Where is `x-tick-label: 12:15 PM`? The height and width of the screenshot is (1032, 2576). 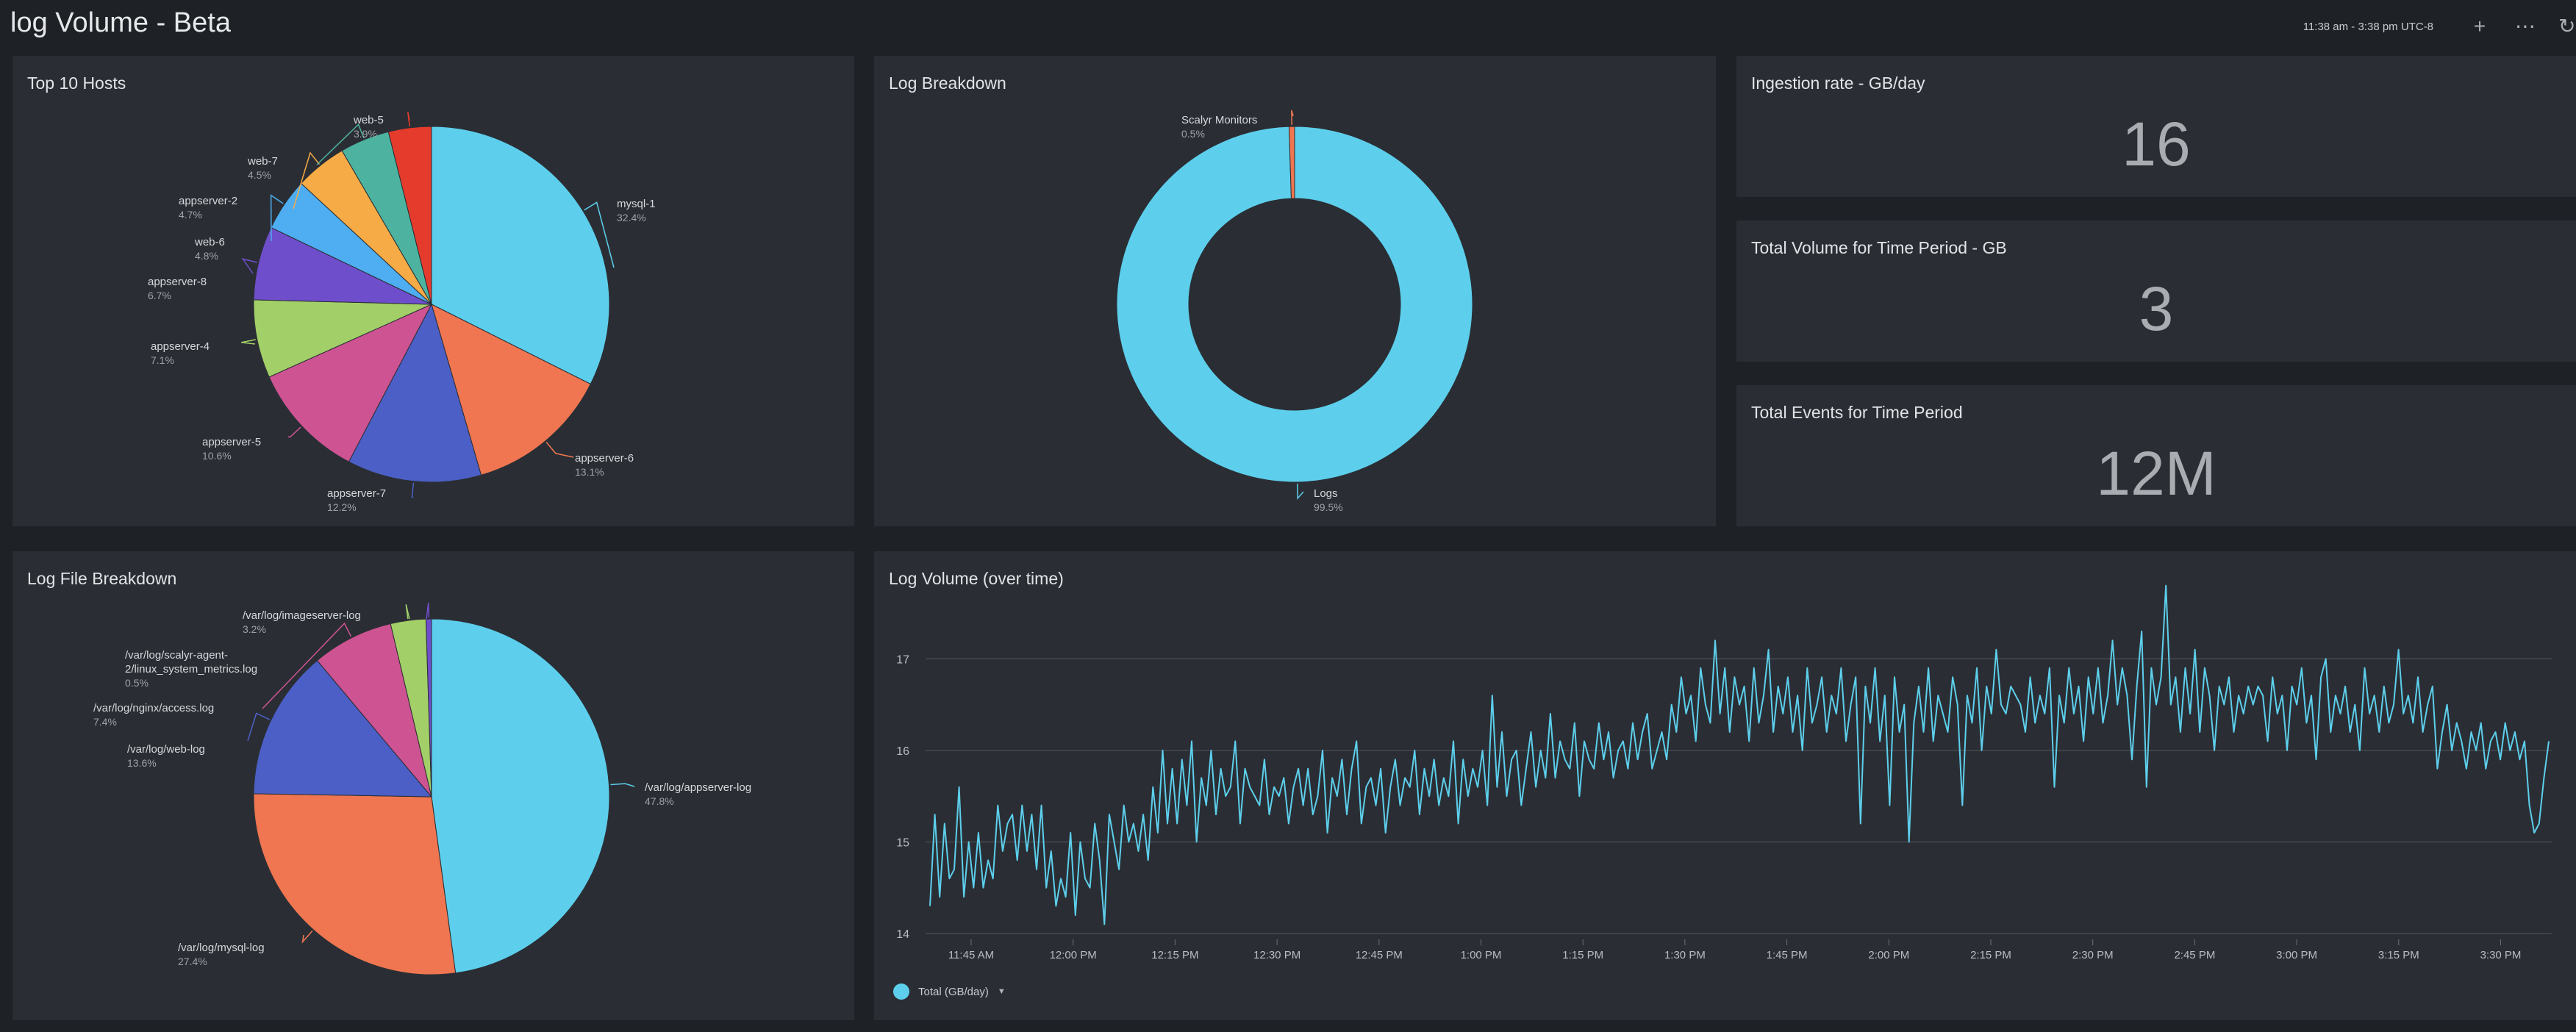
x-tick-label: 12:15 PM is located at coordinates (1174, 955).